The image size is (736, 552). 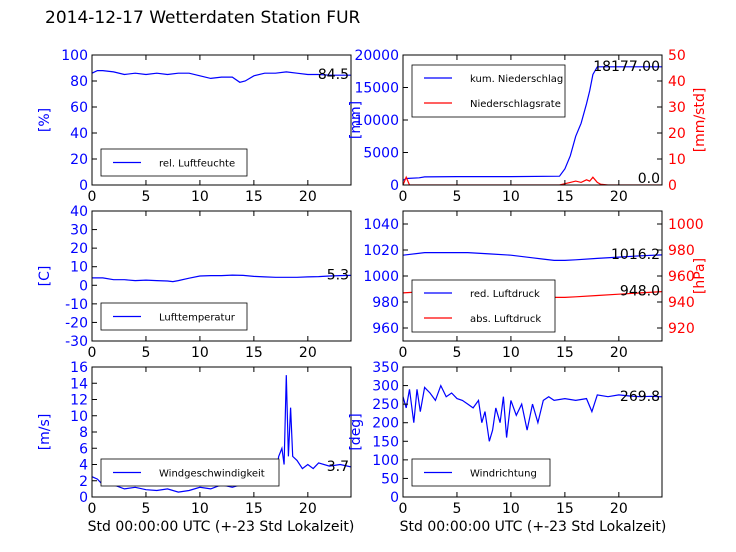 I want to click on legend: kum. Niederschlag Niederschlagsrate, so click(x=488, y=91).